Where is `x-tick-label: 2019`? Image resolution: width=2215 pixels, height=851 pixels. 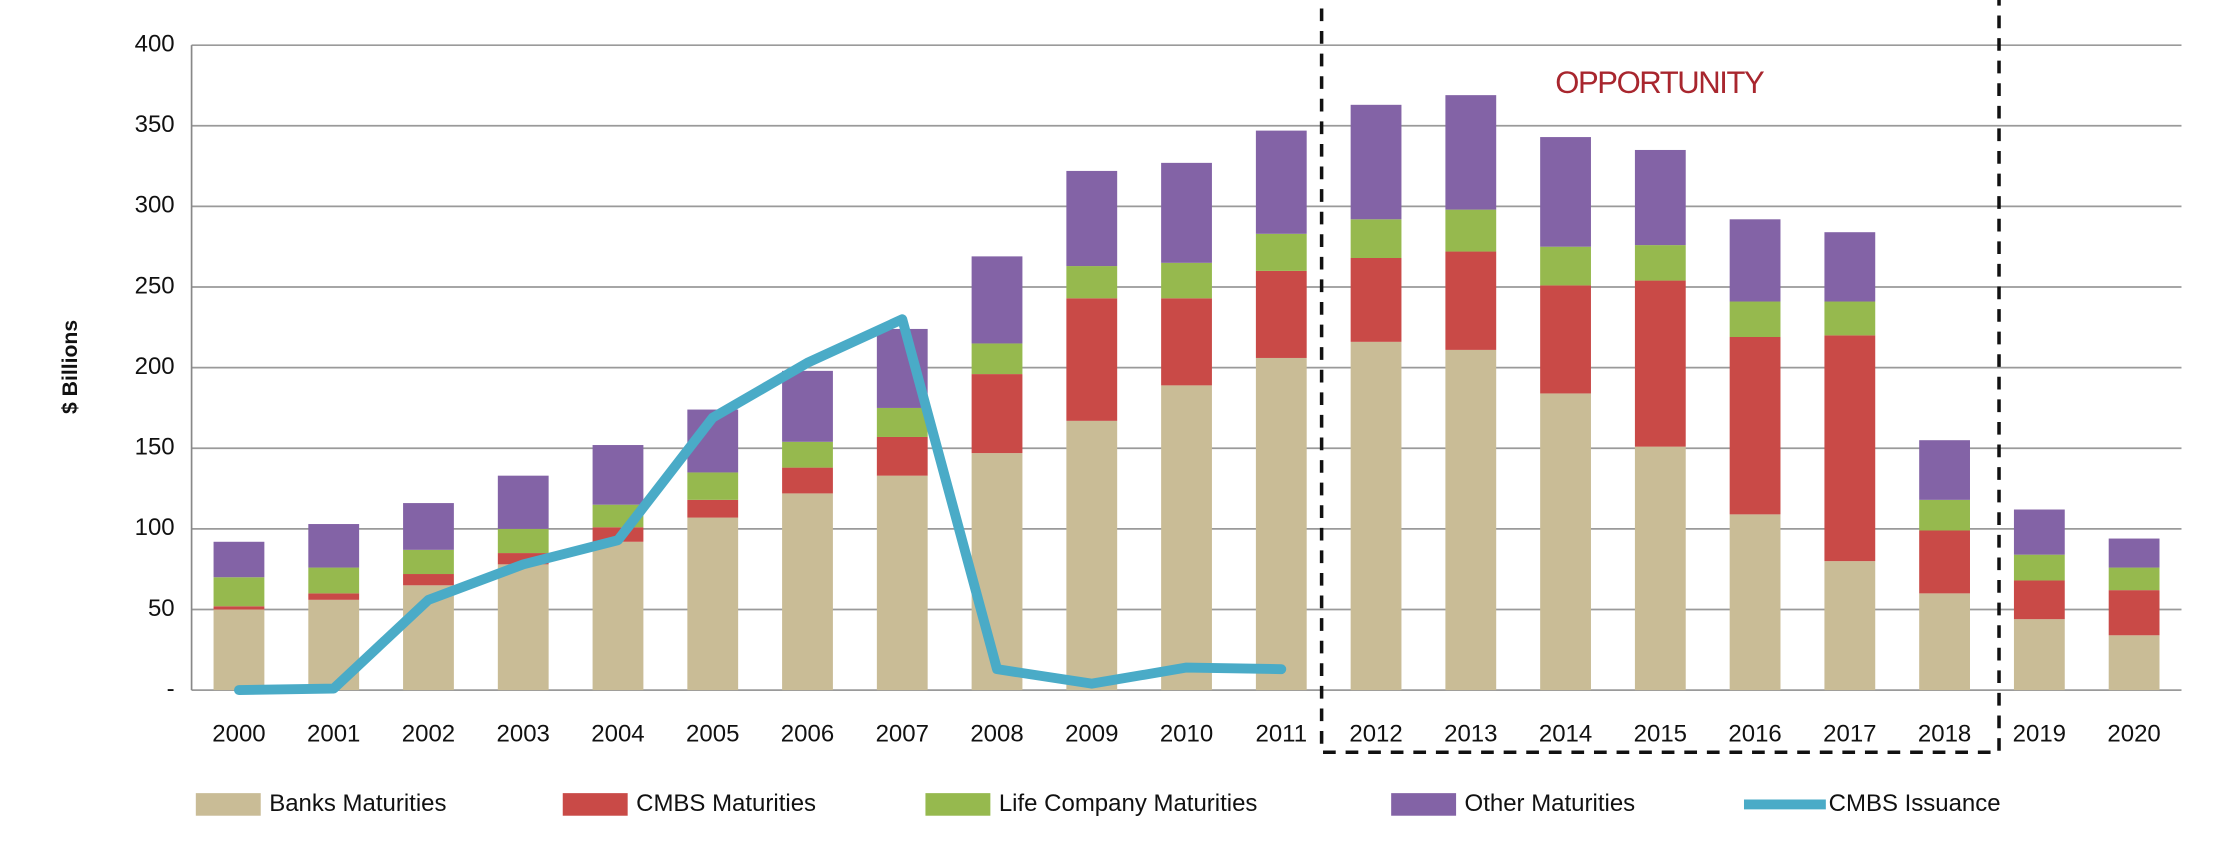
x-tick-label: 2019 is located at coordinates (2039, 734).